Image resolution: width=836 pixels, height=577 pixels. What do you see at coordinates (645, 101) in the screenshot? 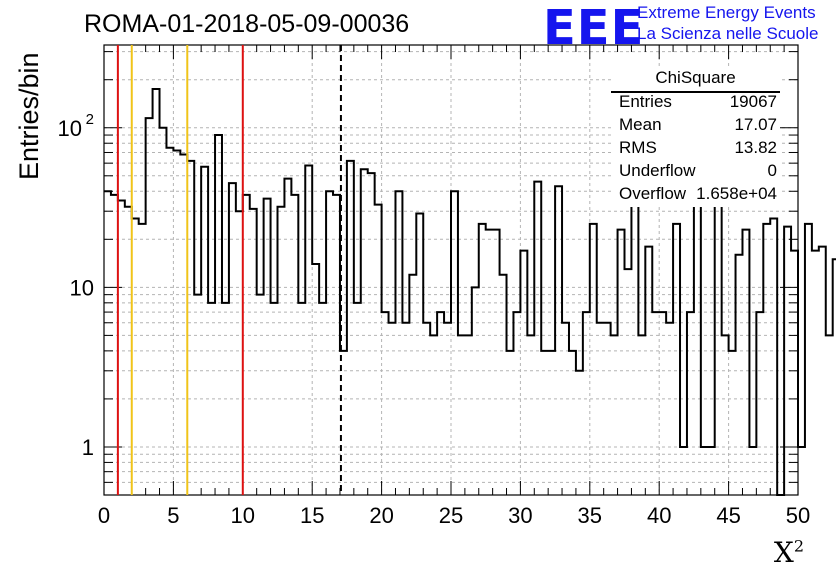
I see `stats-key: Entries` at bounding box center [645, 101].